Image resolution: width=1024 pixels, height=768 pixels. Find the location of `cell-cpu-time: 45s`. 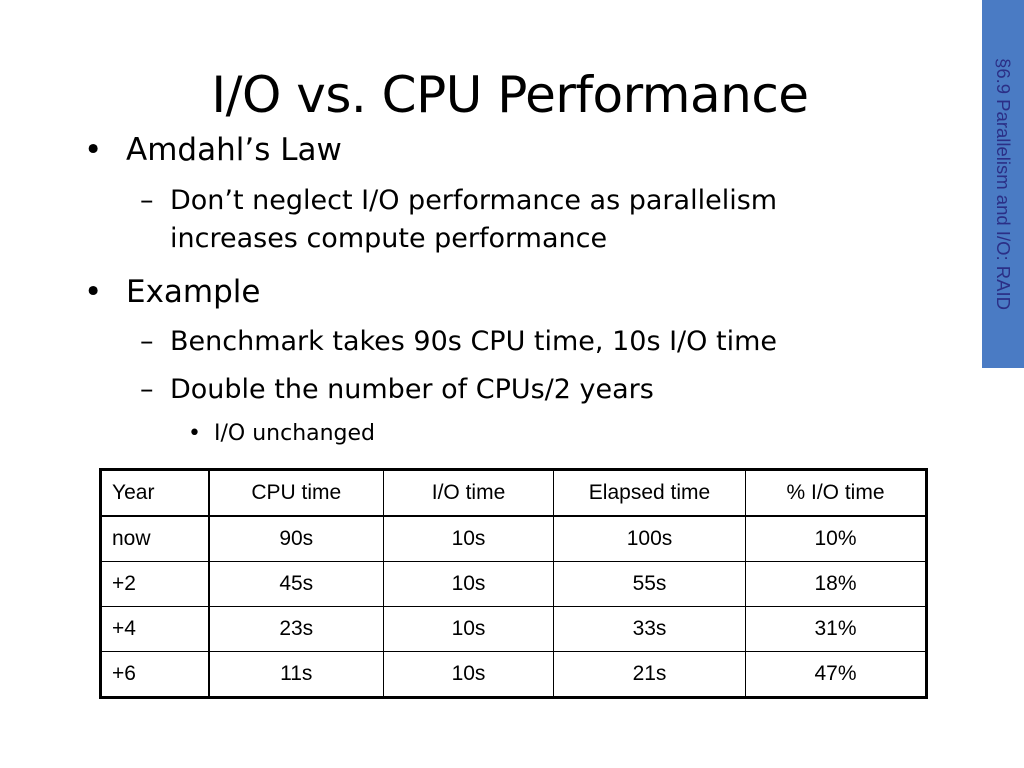

cell-cpu-time: 45s is located at coordinates (296, 584).